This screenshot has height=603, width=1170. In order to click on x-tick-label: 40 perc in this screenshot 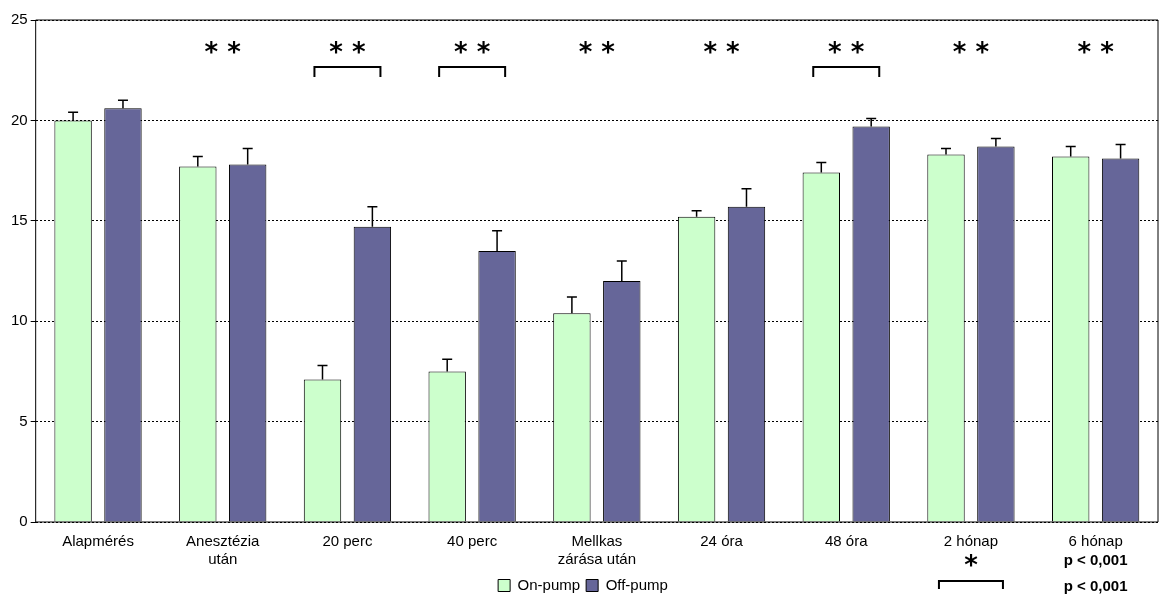, I will do `click(472, 541)`.